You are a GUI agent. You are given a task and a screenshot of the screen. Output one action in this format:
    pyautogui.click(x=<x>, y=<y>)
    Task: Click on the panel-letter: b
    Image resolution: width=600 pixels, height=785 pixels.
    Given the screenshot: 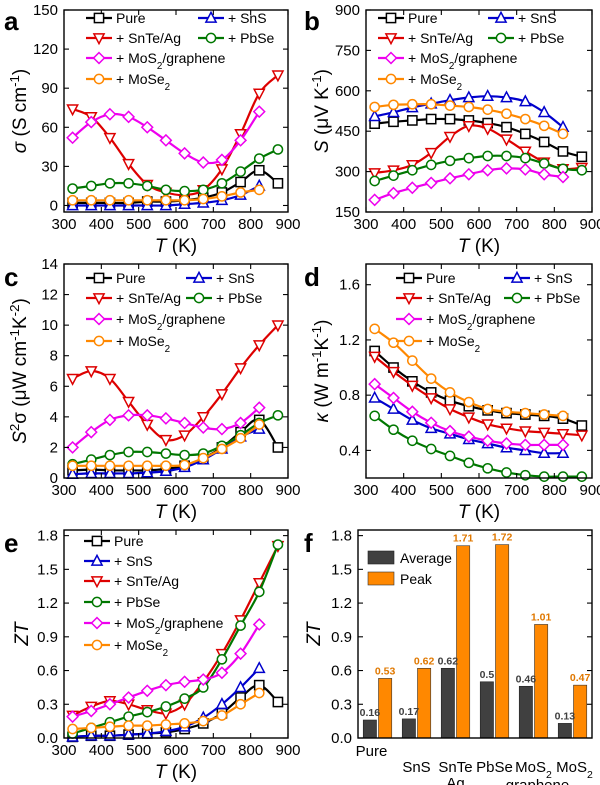 What is the action you would take?
    pyautogui.click(x=312, y=21)
    